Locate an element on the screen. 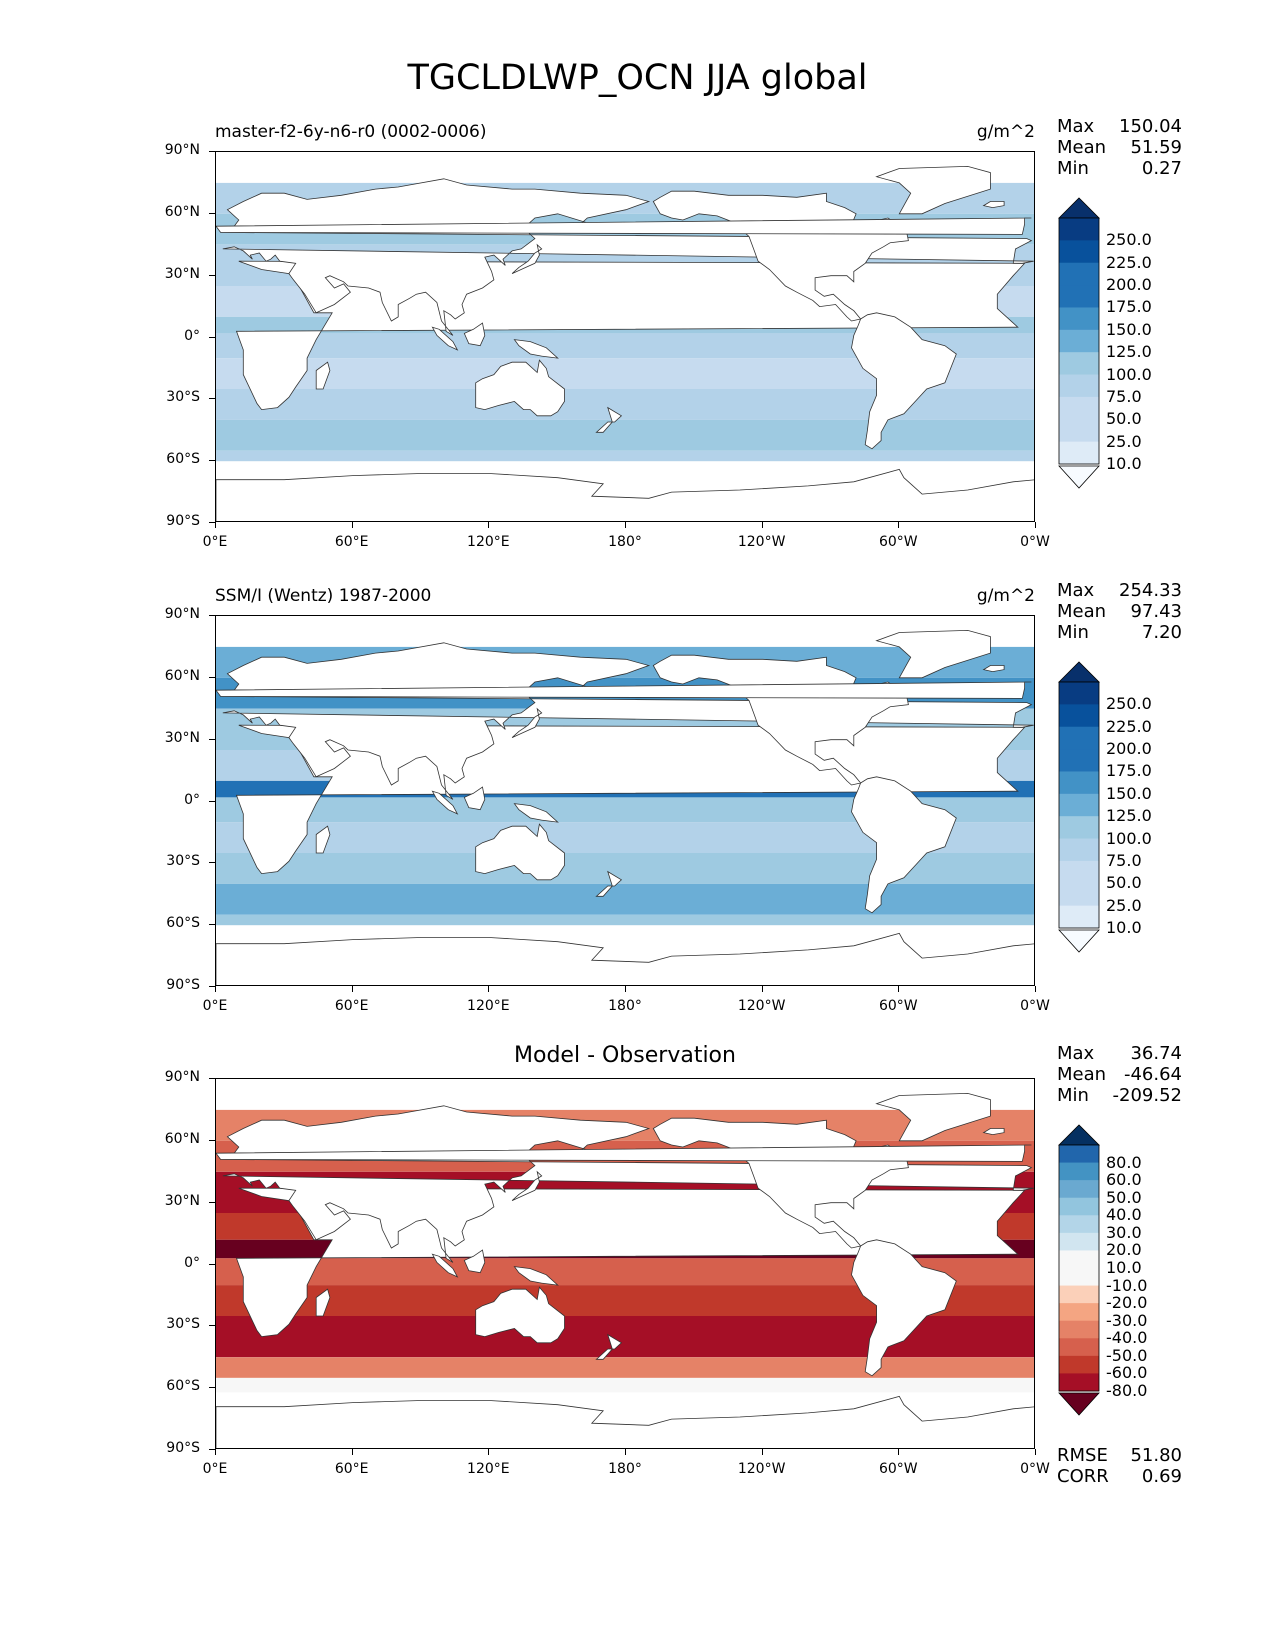  panel-title: Model - Observation is located at coordinates (625, 1055).